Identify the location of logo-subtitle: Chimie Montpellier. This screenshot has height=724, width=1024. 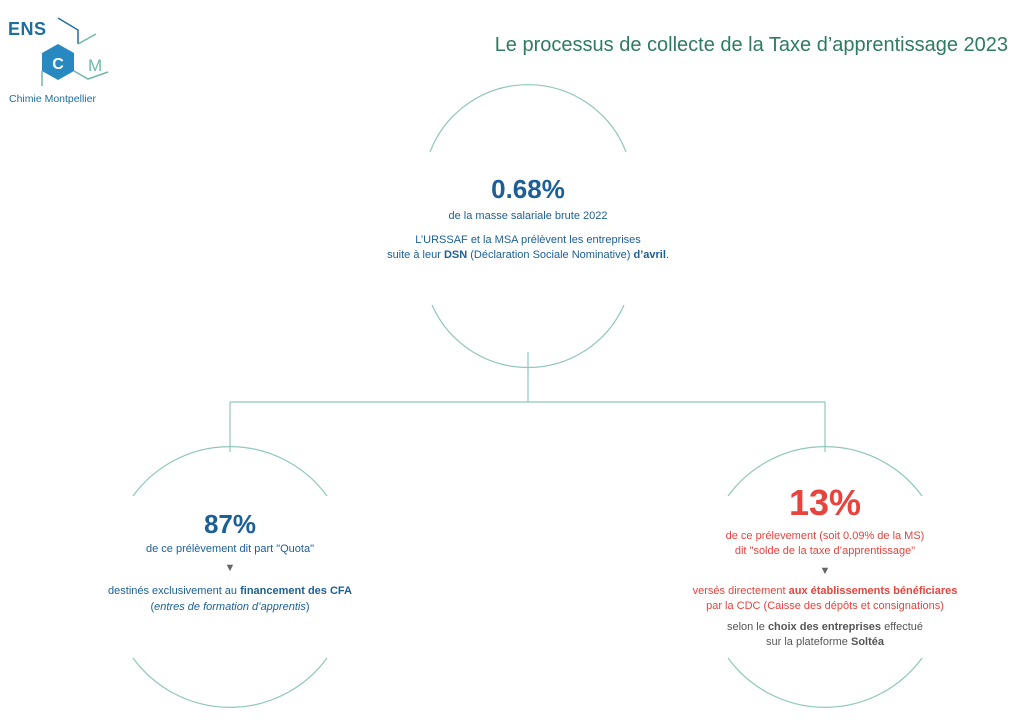
(52, 99).